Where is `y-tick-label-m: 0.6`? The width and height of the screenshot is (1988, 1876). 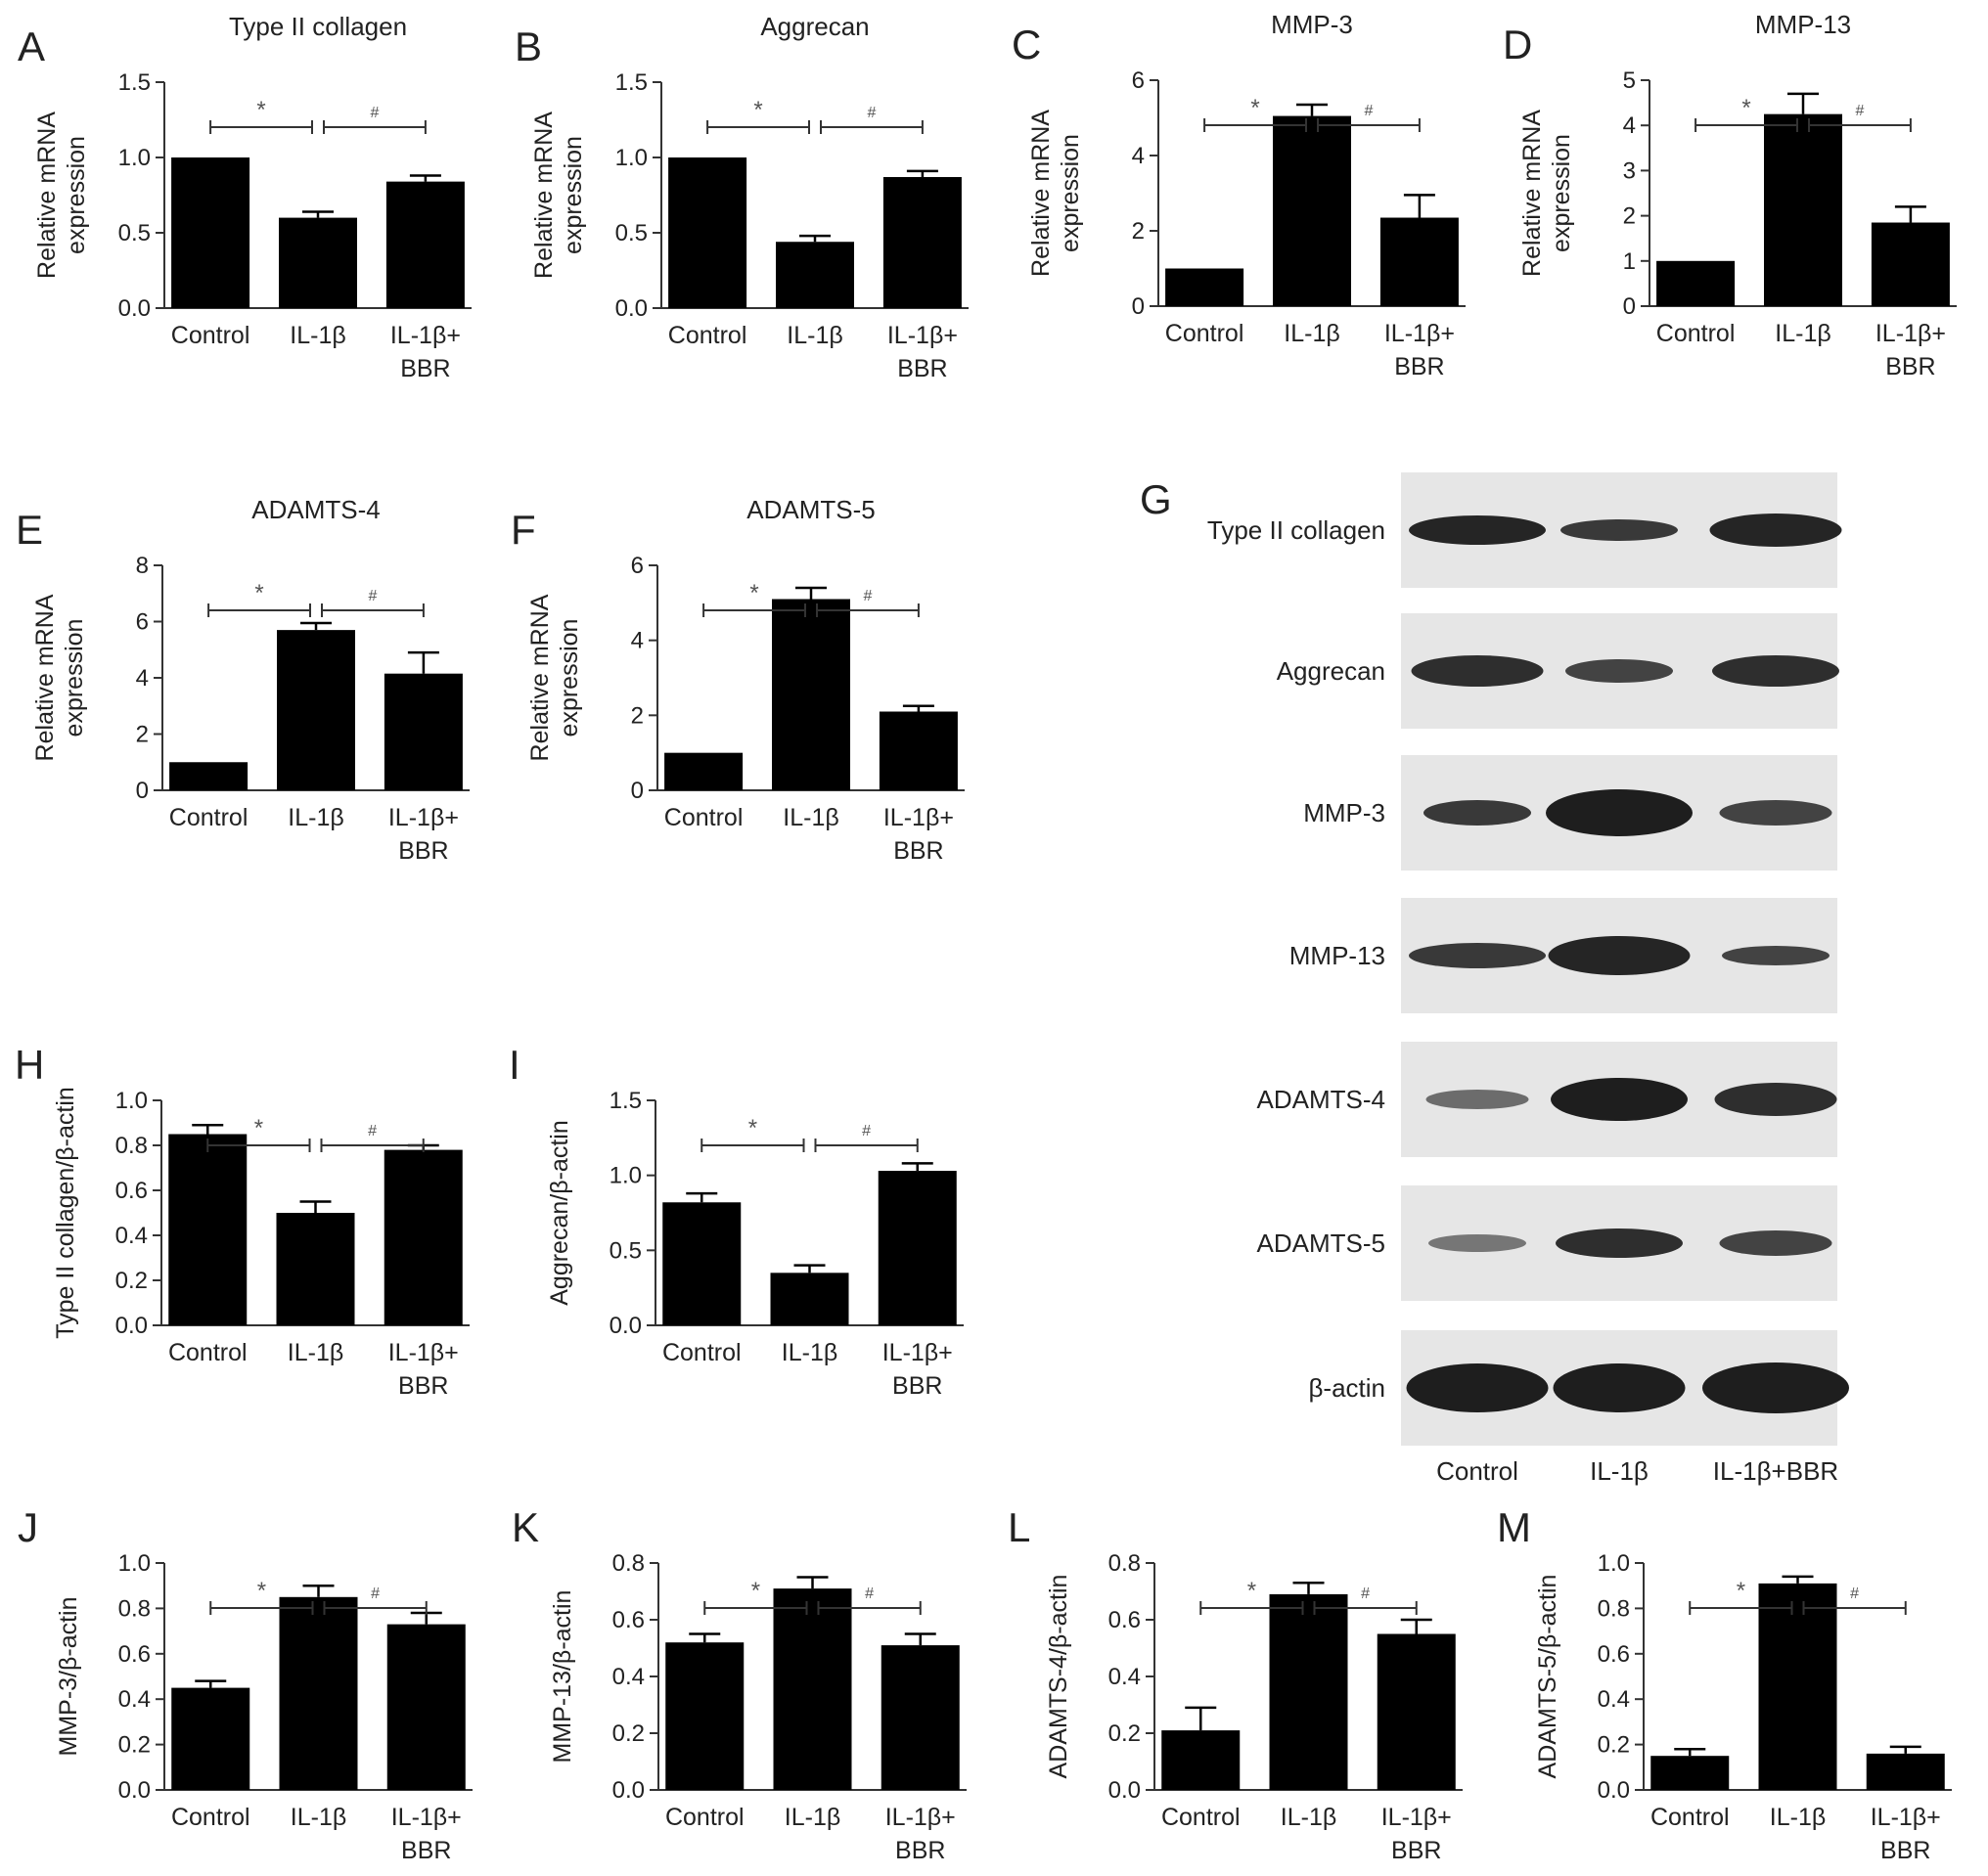 y-tick-label-m: 0.6 is located at coordinates (1614, 1654).